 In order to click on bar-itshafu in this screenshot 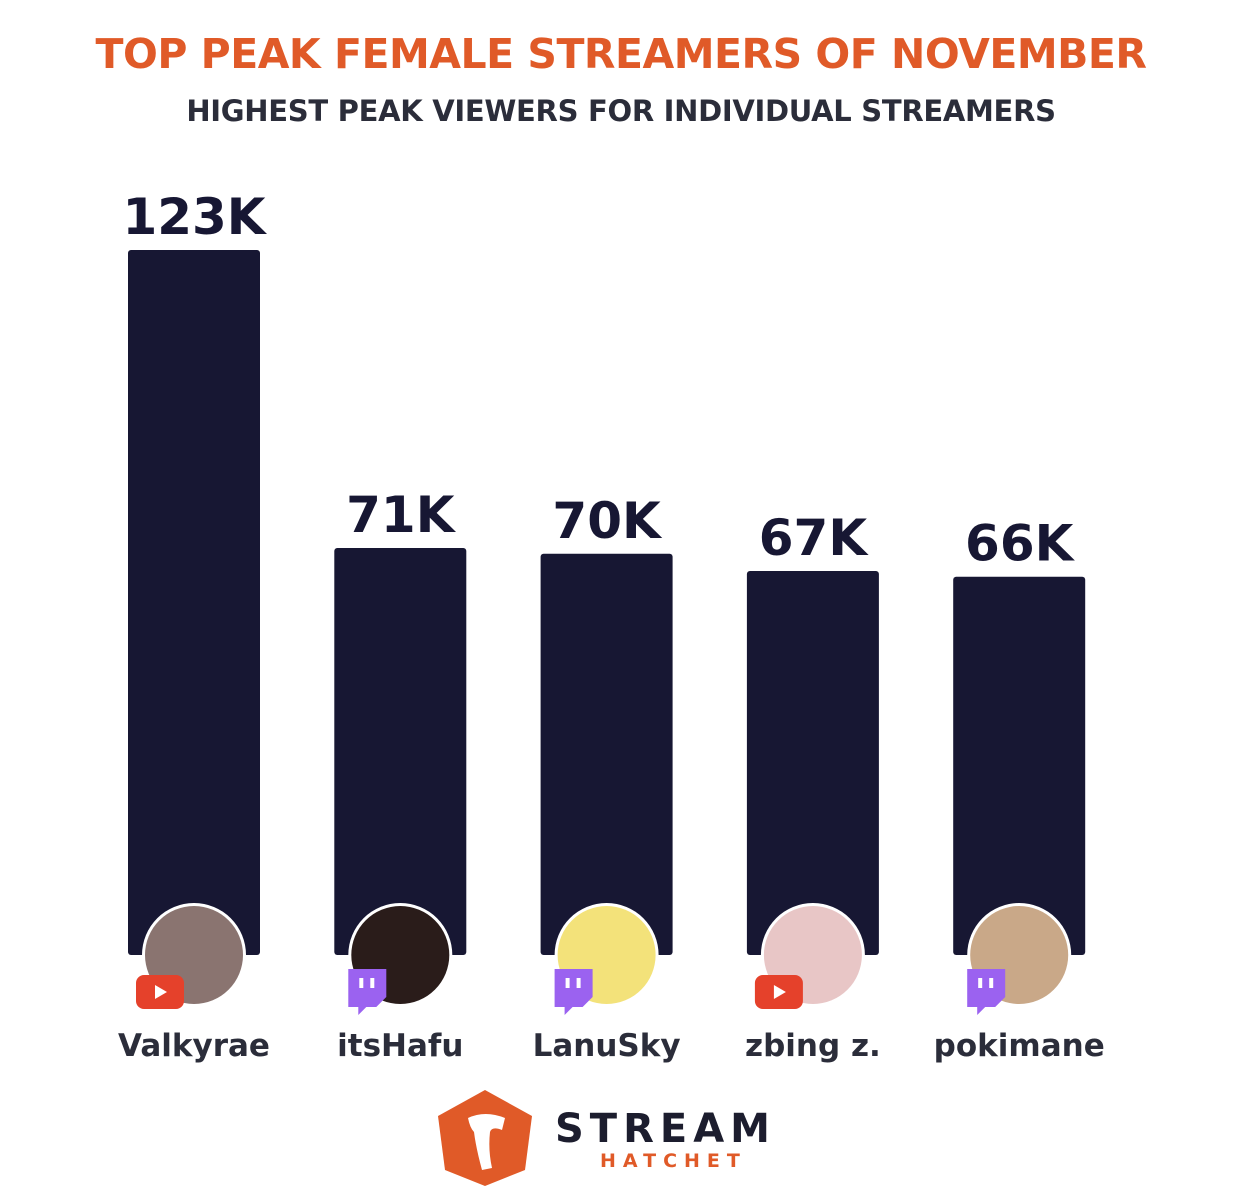, I will do `click(400, 751)`.